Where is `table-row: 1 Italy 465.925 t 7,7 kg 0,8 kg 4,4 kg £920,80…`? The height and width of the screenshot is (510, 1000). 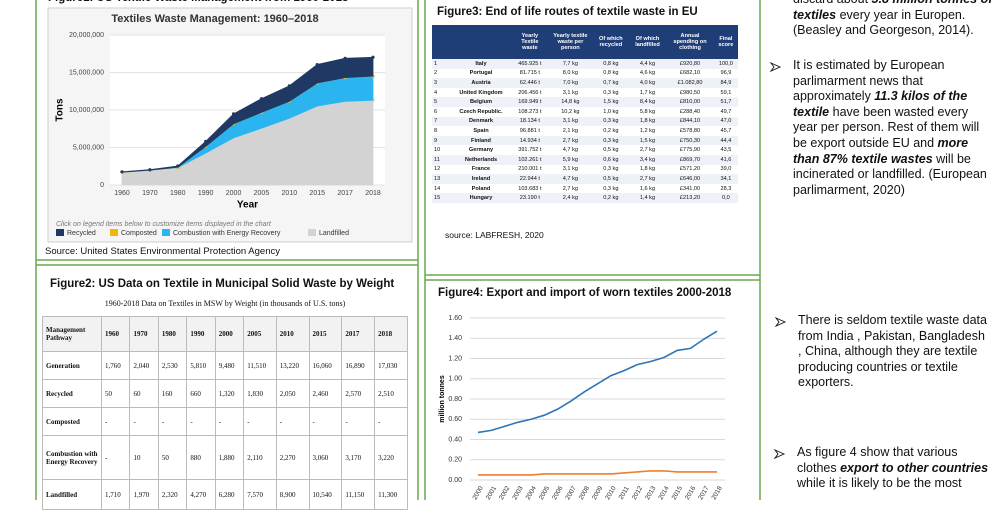 table-row: 1 Italy 465.925 t 7,7 kg 0,8 kg 4,4 kg £920,80… is located at coordinates (585, 64).